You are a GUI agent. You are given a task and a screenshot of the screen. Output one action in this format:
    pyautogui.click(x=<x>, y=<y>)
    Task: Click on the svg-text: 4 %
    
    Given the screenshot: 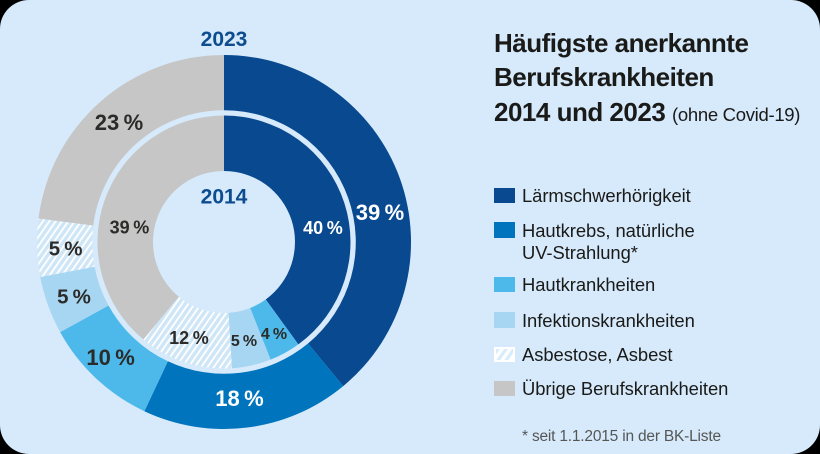 What is the action you would take?
    pyautogui.click(x=274, y=334)
    